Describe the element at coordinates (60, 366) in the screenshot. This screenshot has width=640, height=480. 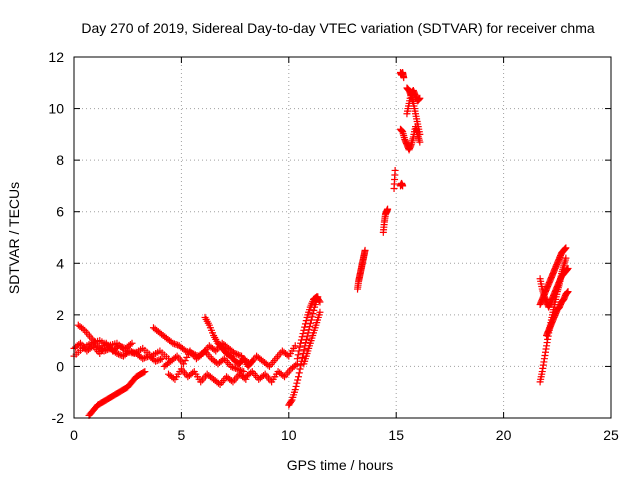
I see `y-tick-label: 0` at that location.